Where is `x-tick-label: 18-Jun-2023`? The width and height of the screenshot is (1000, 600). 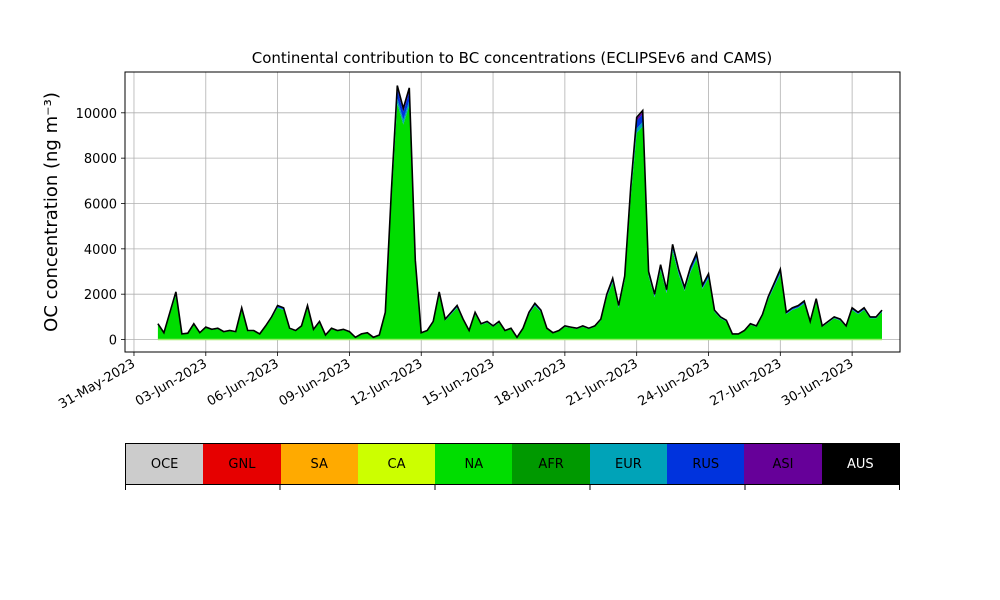 x-tick-label: 18-Jun-2023 is located at coordinates (530, 382).